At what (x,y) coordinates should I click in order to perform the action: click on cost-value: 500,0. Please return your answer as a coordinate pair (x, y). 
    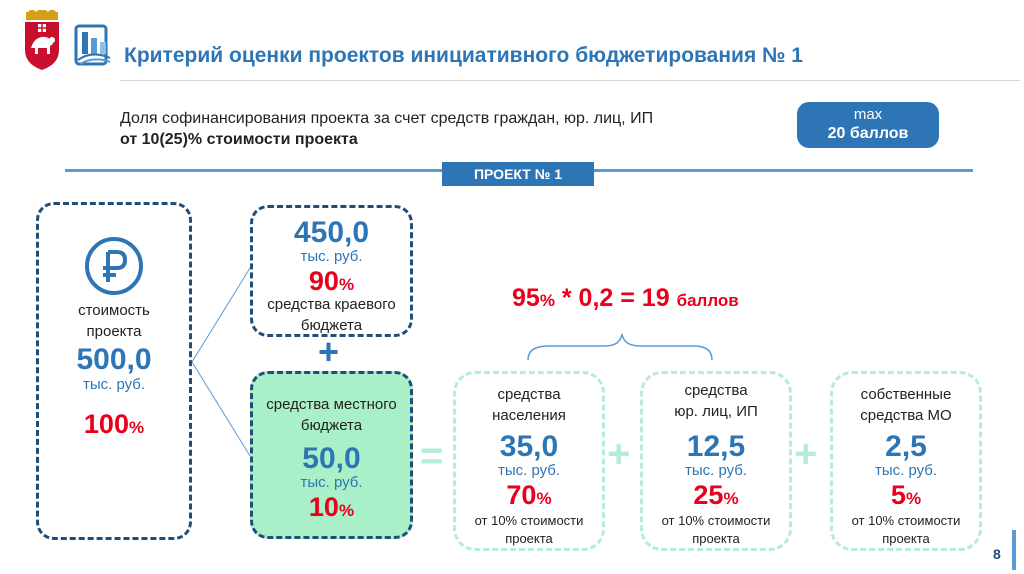
    Looking at the image, I should click on (114, 359).